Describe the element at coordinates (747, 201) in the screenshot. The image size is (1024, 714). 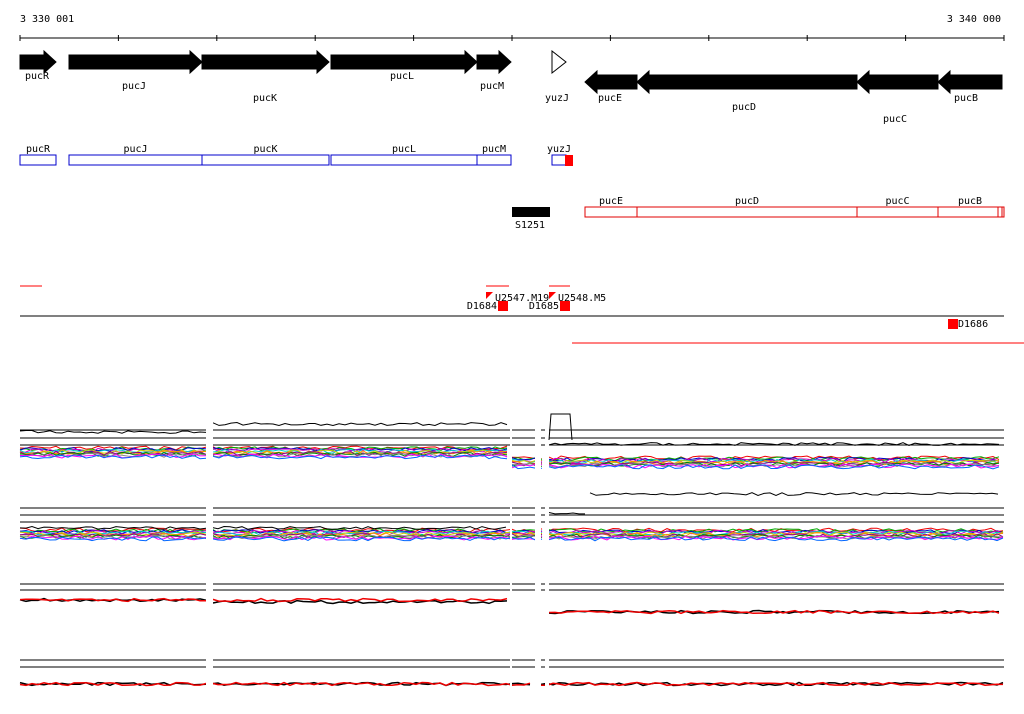
I see `gene-box-label: pucD` at that location.